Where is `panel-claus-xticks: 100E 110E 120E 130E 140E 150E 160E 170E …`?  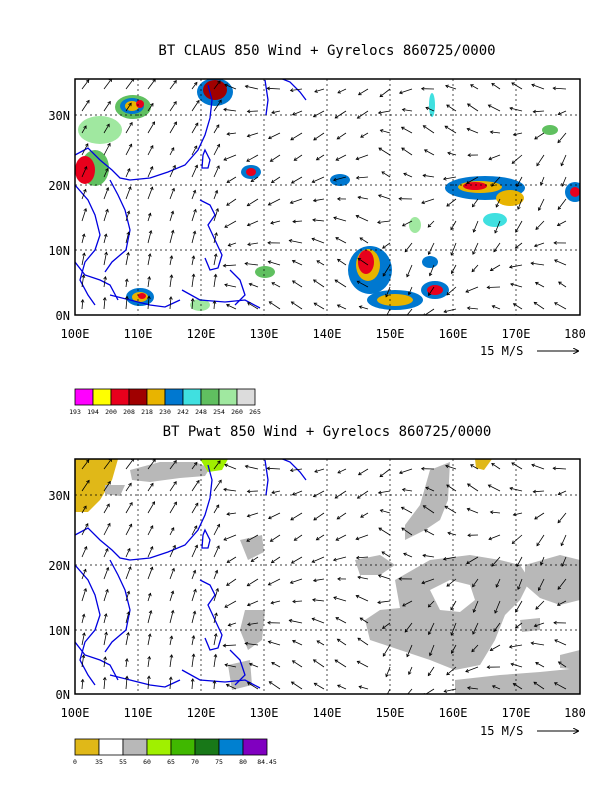 panel-claus-xticks: 100E 110E 120E 130E 140E 150E 160E 170E … is located at coordinates (323, 334).